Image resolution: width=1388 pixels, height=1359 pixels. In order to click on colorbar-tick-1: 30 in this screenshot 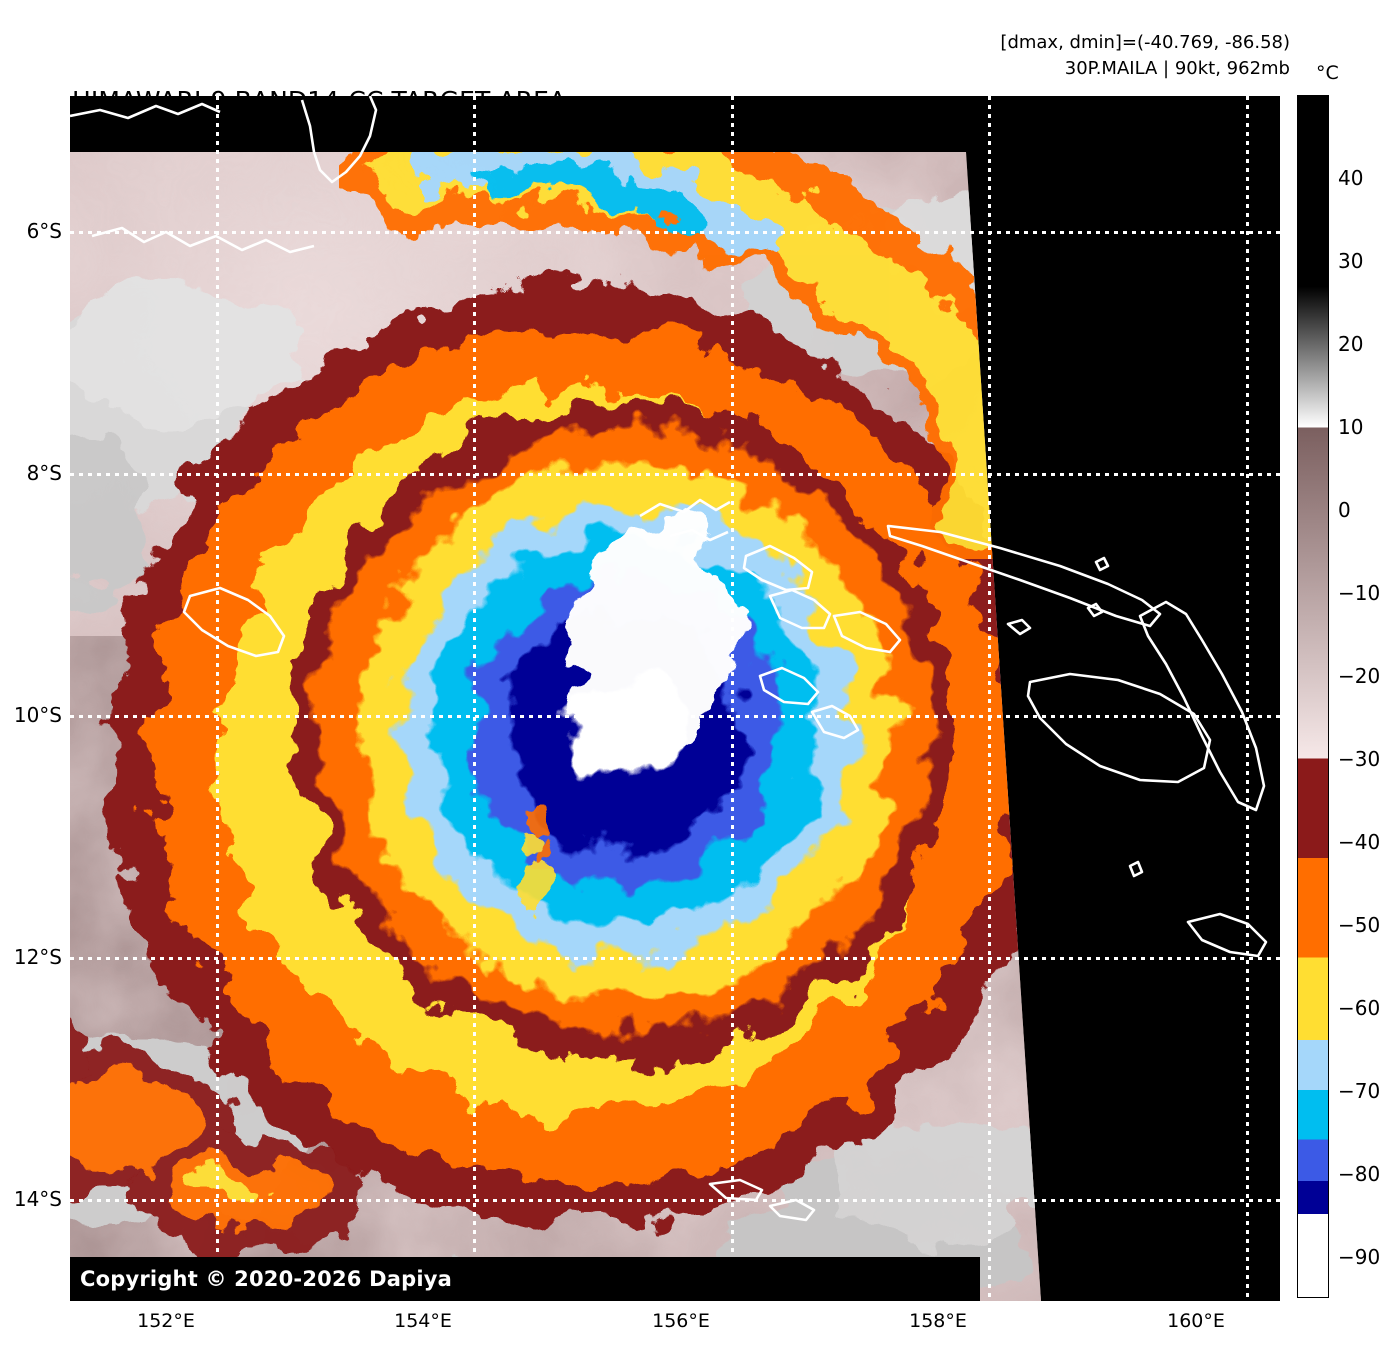, I will do `click(1351, 260)`.